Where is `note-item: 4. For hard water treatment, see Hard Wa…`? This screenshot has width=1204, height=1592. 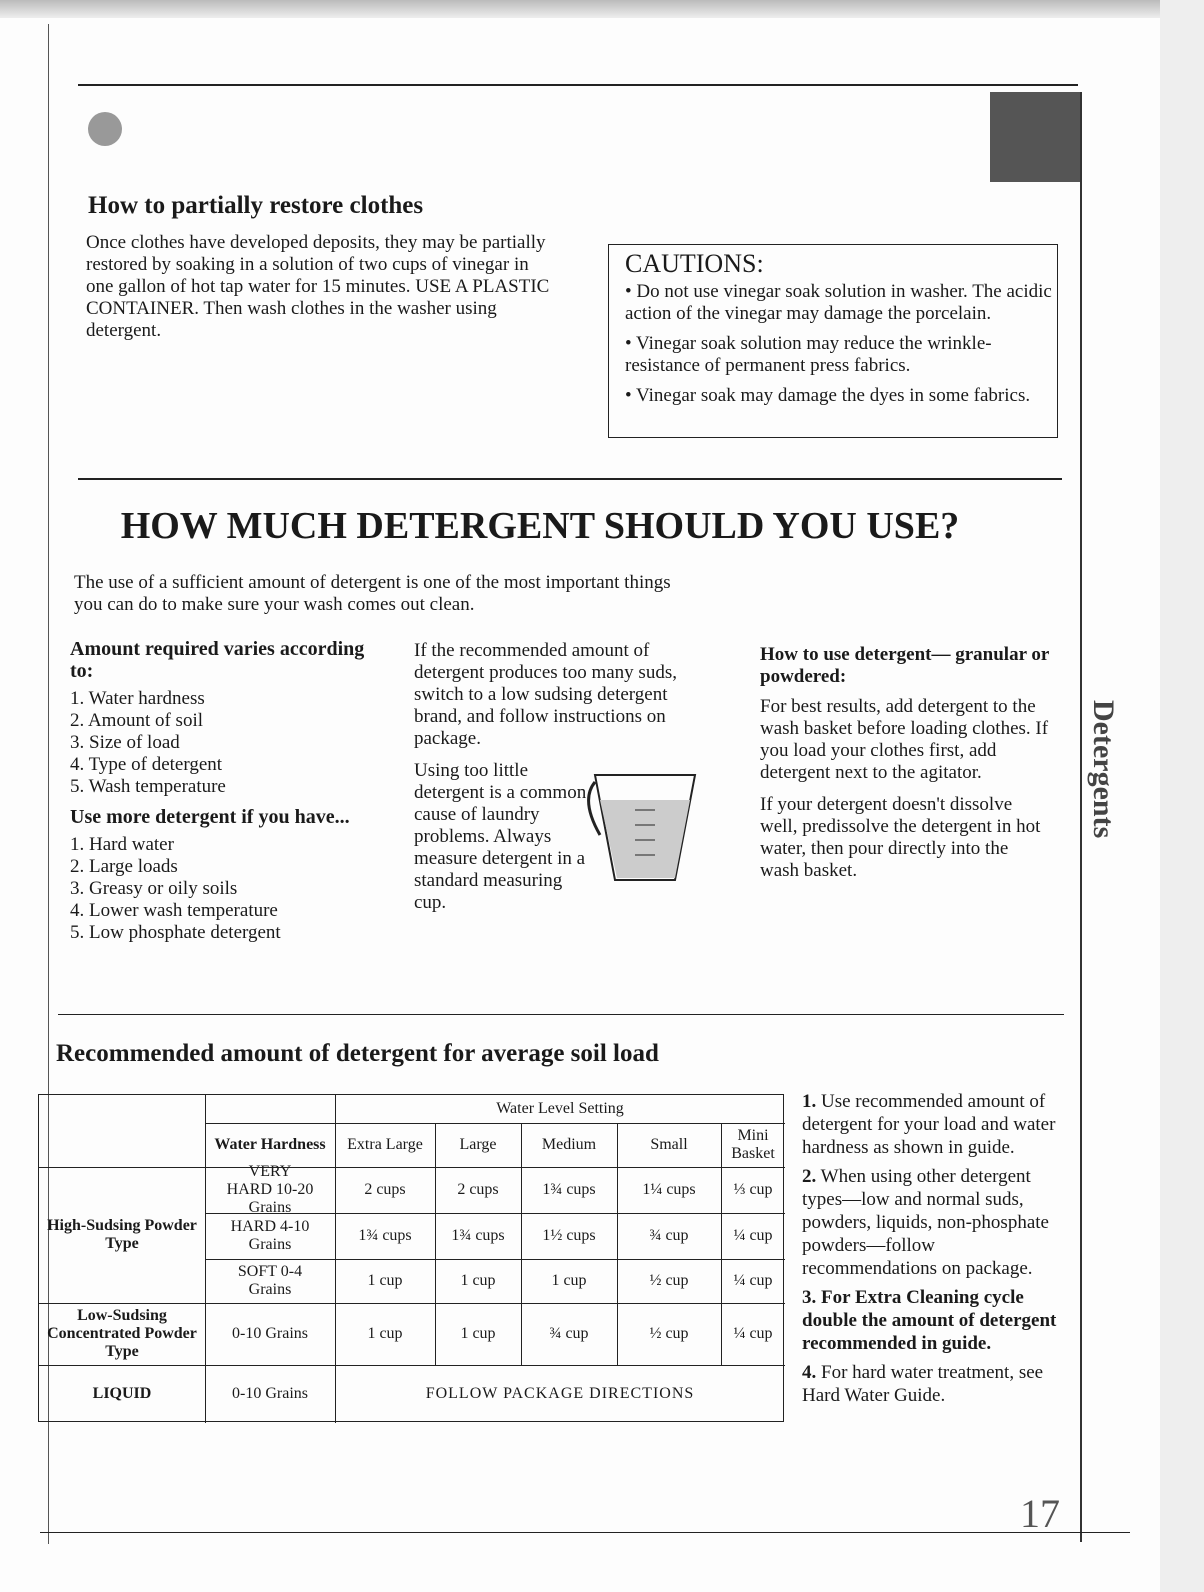 note-item: 4. For hard water treatment, see Hard Wa… is located at coordinates (932, 1384).